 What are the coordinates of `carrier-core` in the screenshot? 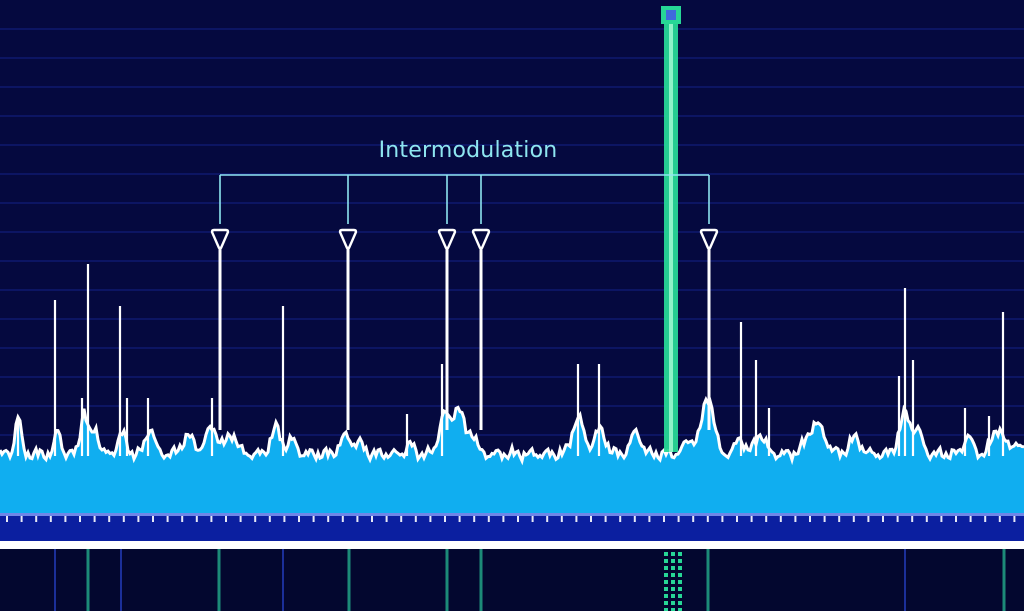 It's located at (671, 233).